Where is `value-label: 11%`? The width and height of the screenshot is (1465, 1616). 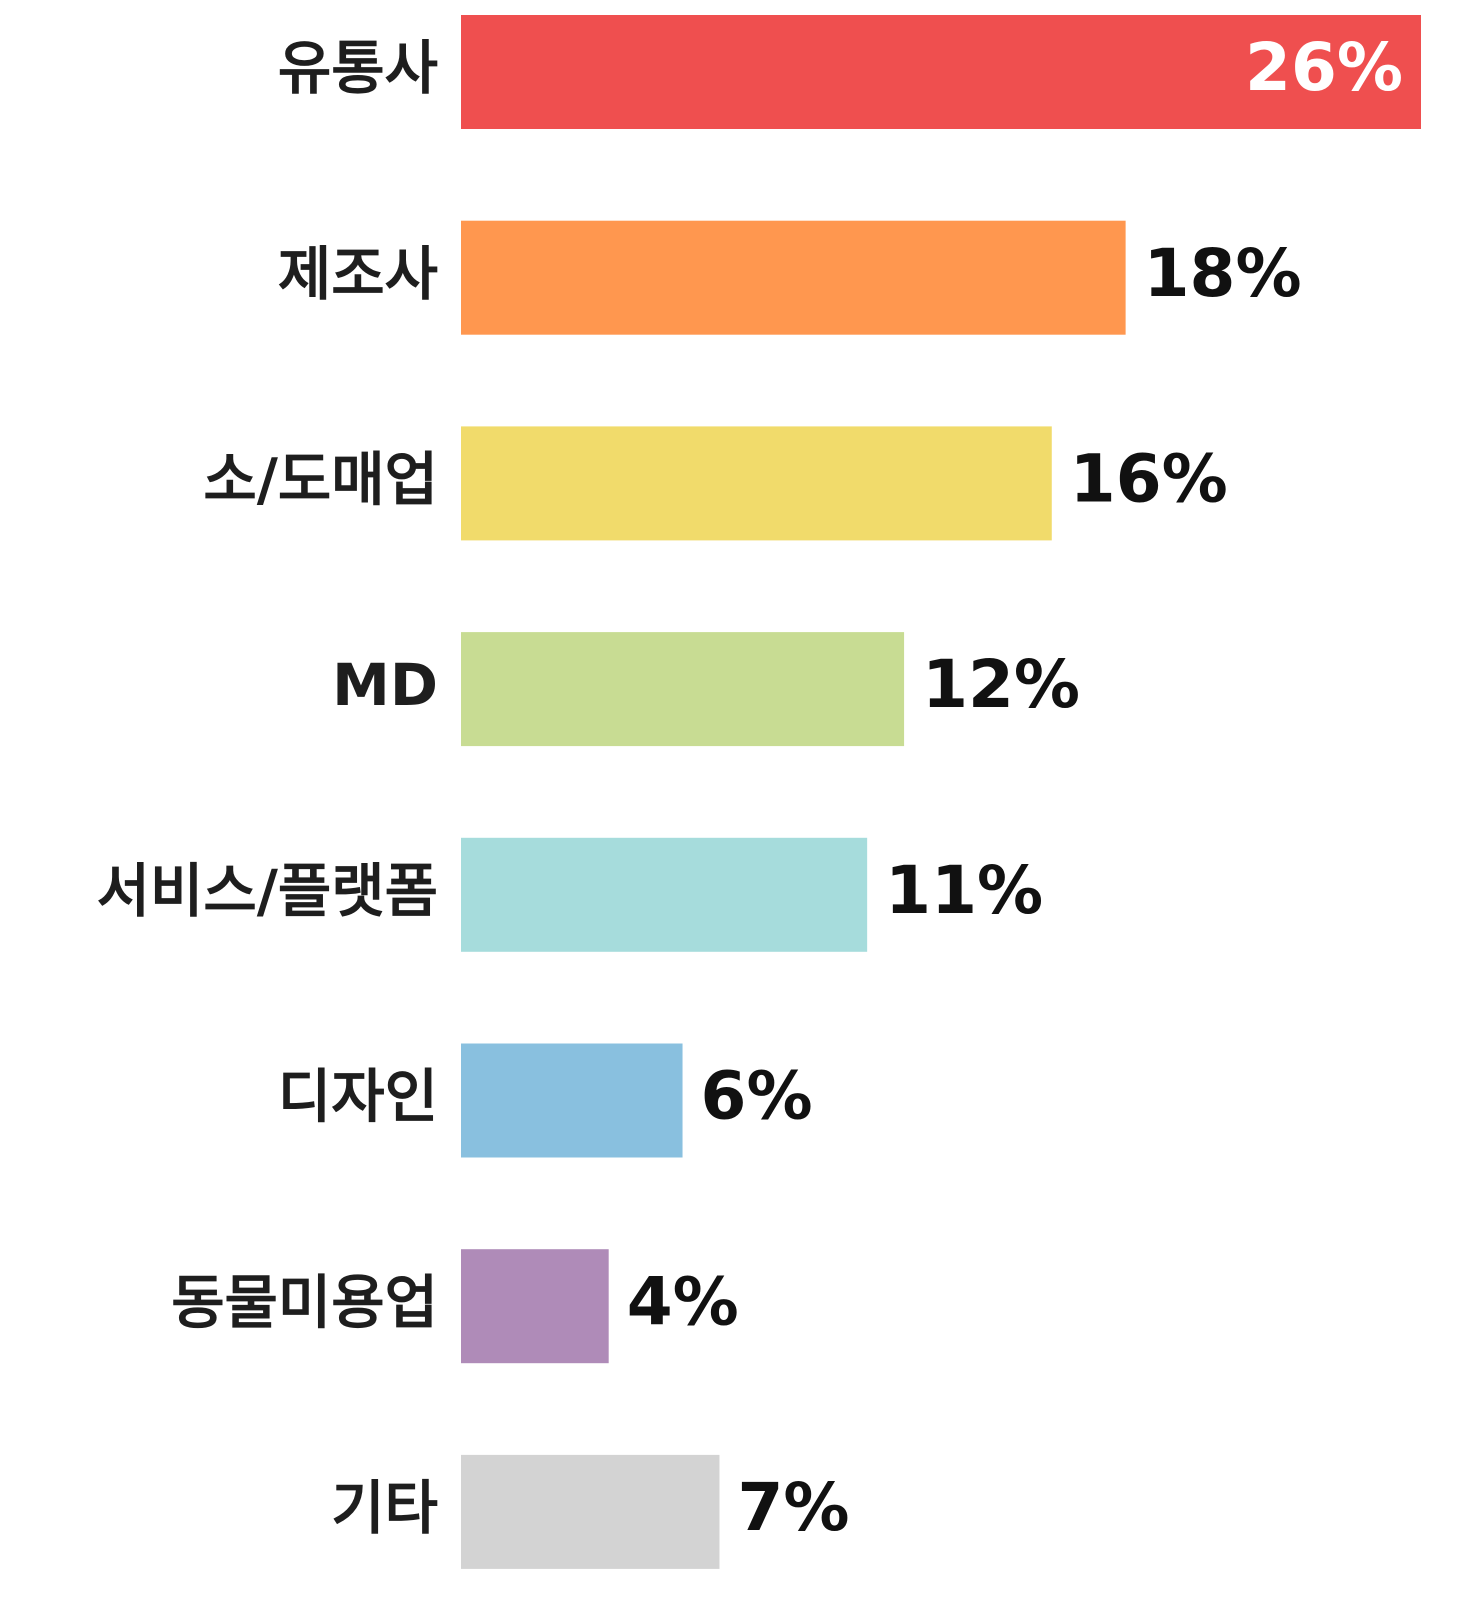
value-label: 11% is located at coordinates (964, 890).